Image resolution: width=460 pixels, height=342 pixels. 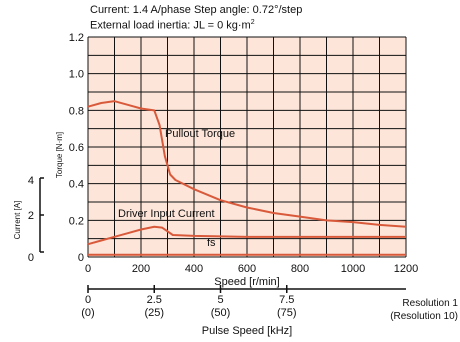 What do you see at coordinates (17, 220) in the screenshot?
I see `current-axis-label: Current [A]` at bounding box center [17, 220].